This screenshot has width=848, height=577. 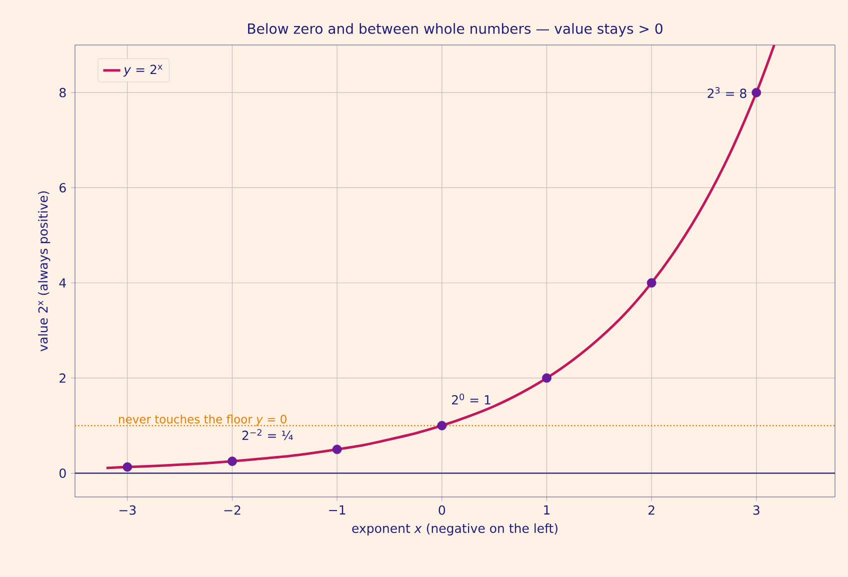 I want to click on x-tick-label: 2, so click(x=651, y=510).